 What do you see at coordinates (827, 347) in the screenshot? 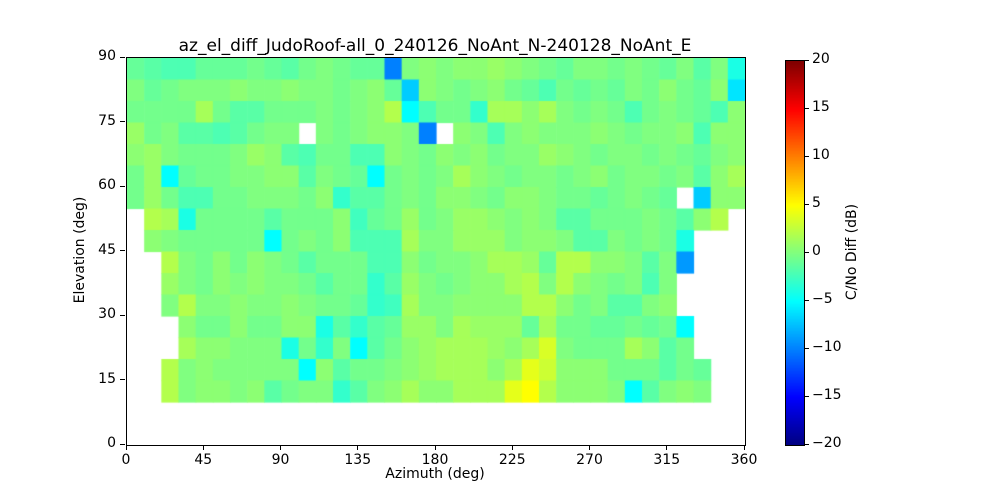
I see `colorbar-tick-label: −10` at bounding box center [827, 347].